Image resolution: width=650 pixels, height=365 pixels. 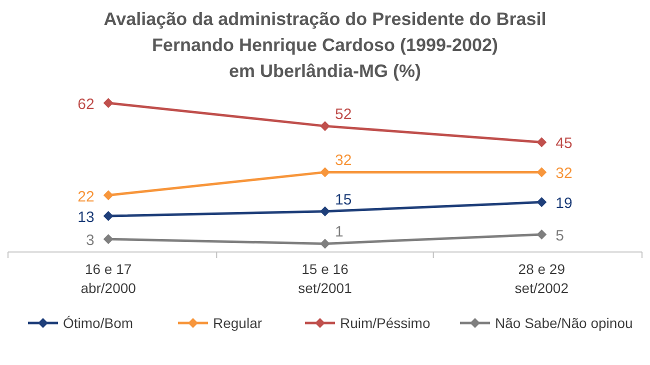 What do you see at coordinates (325, 278) in the screenshot?
I see `x-tick-label: 15 e 16 set/2001` at bounding box center [325, 278].